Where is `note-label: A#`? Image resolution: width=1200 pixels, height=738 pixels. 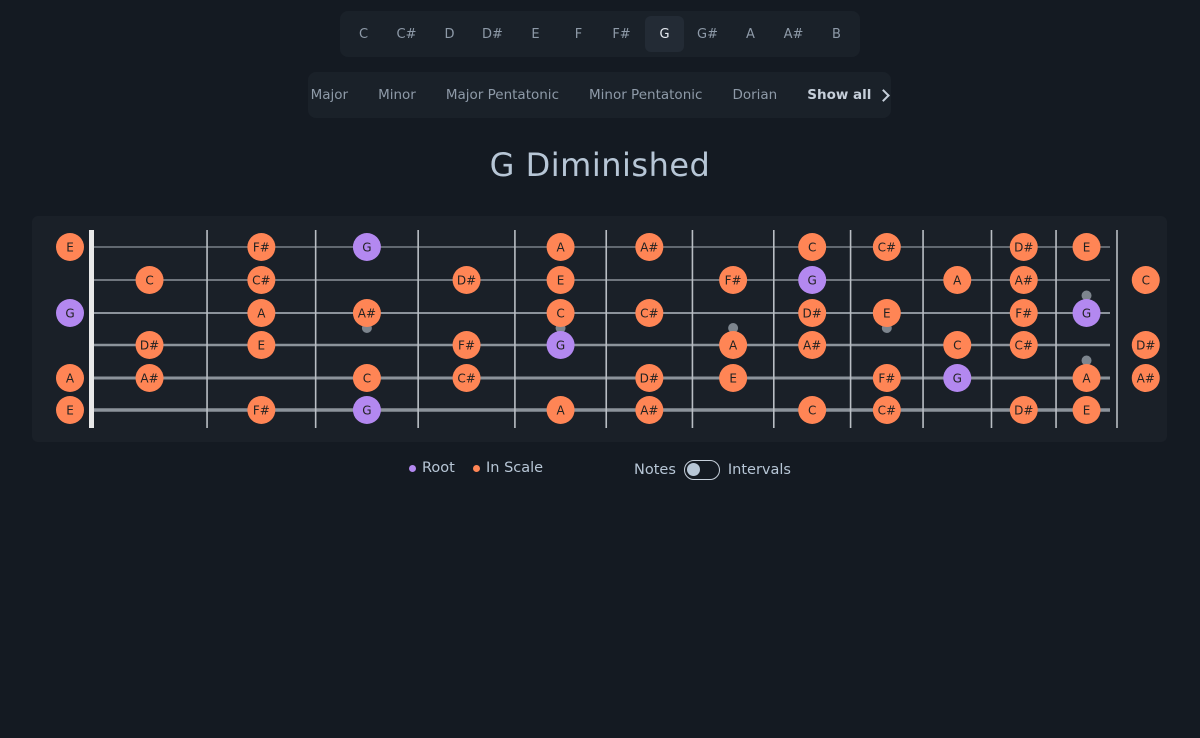 note-label: A# is located at coordinates (1024, 280).